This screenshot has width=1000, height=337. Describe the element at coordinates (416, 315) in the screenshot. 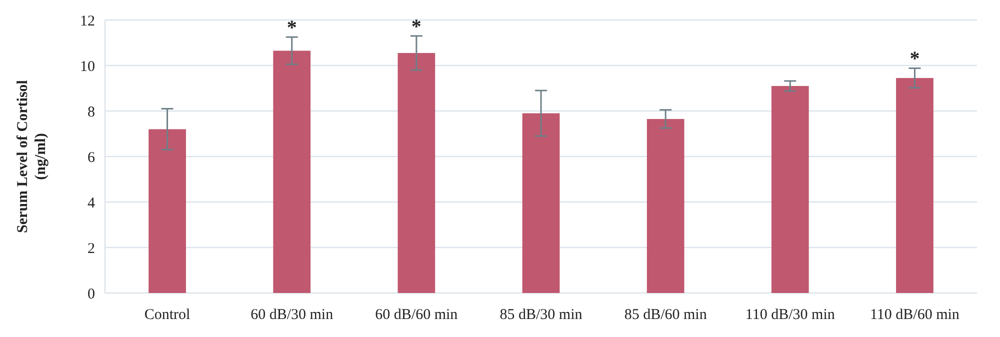

I see `x-tick-label: 60 dB/60 min` at that location.